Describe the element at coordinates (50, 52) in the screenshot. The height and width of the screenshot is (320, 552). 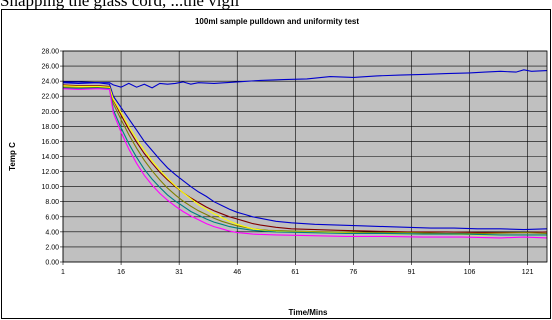
I see `y-tick-label: 28.00` at that location.